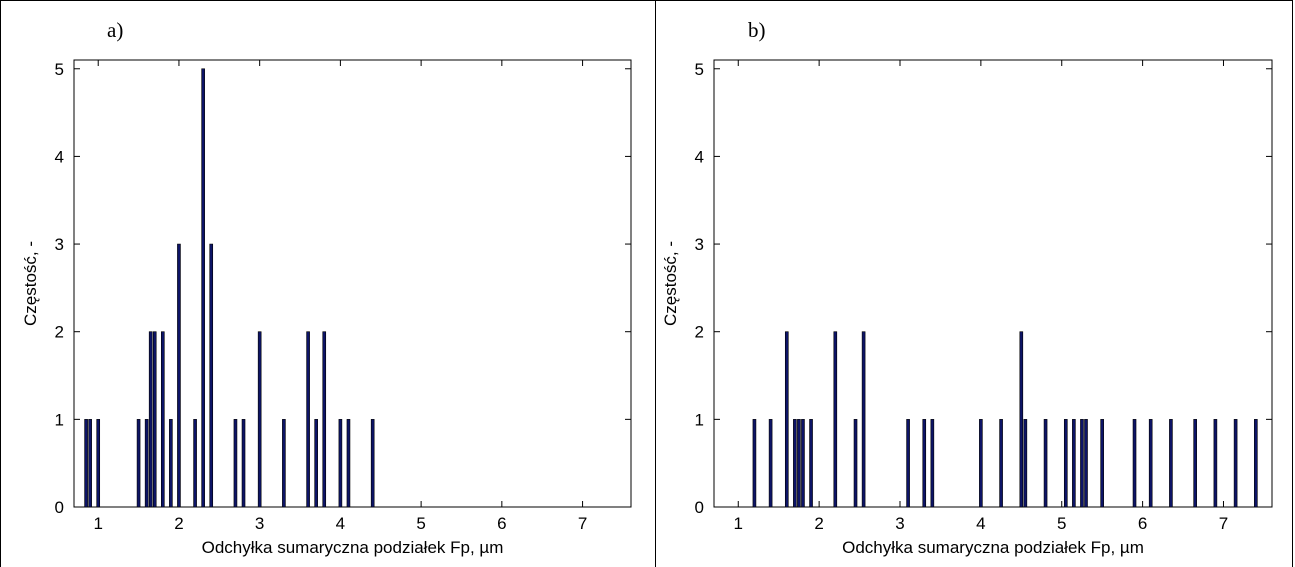  Describe the element at coordinates (655, 283) in the screenshot. I see `panel-divider` at that location.